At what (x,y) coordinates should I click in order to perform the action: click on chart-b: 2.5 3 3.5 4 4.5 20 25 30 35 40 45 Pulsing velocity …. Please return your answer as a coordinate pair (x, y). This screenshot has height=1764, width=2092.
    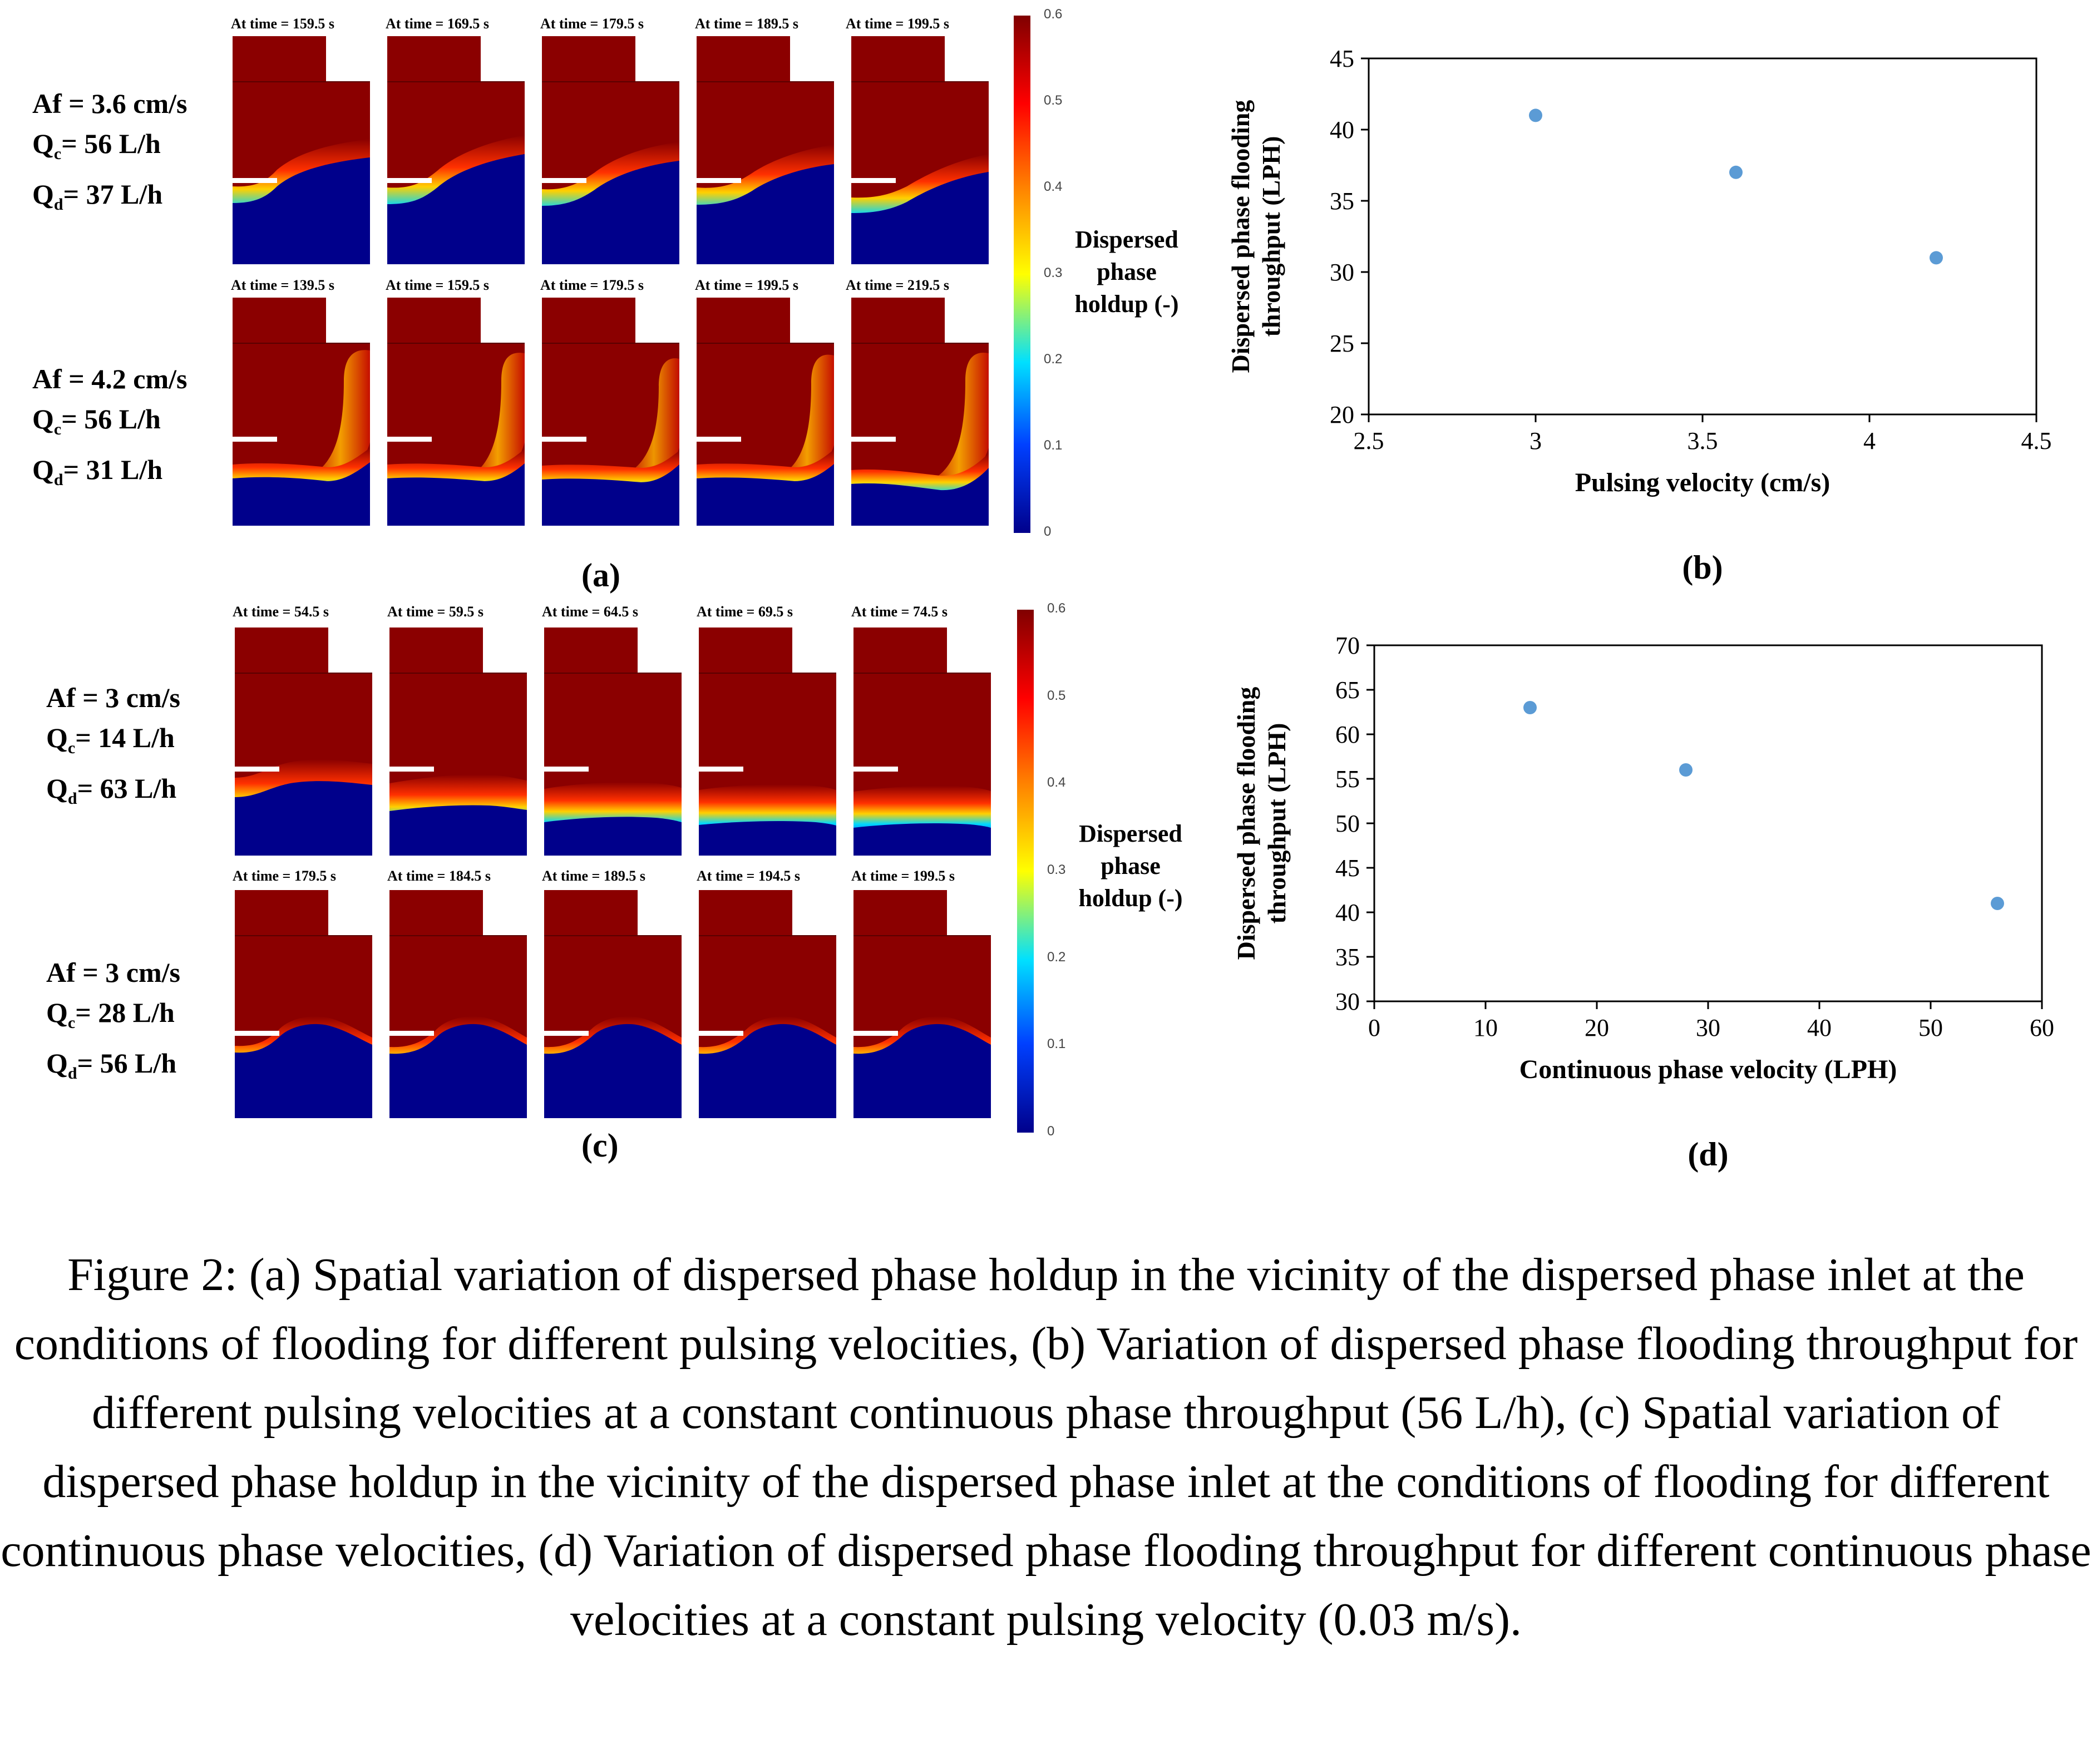
    Looking at the image, I should click on (1658, 319).